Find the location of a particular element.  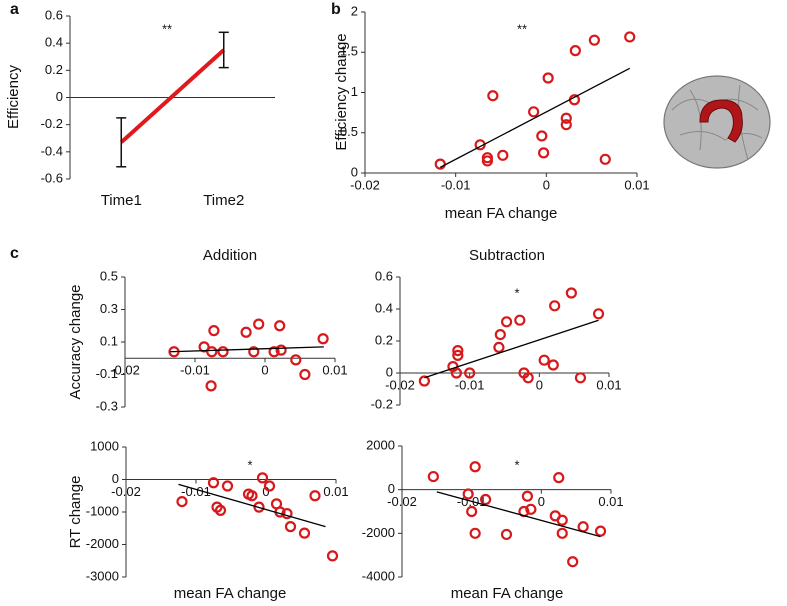

y-axis-label: RT change is located at coordinates (75, 512).